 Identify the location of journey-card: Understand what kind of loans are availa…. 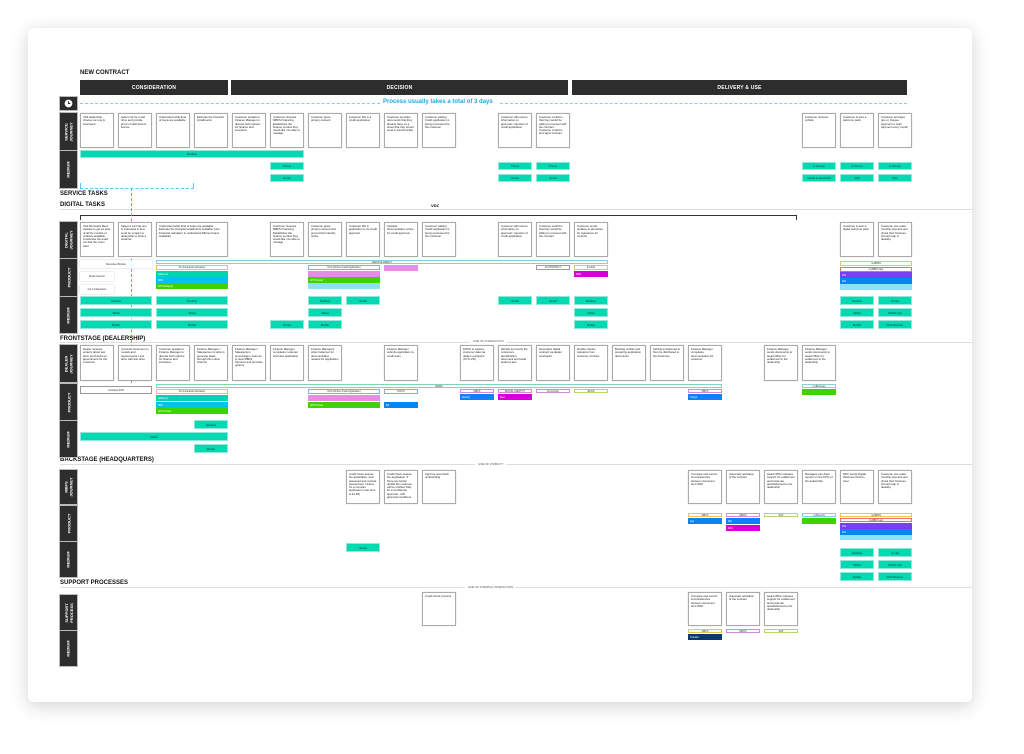
(173, 130).